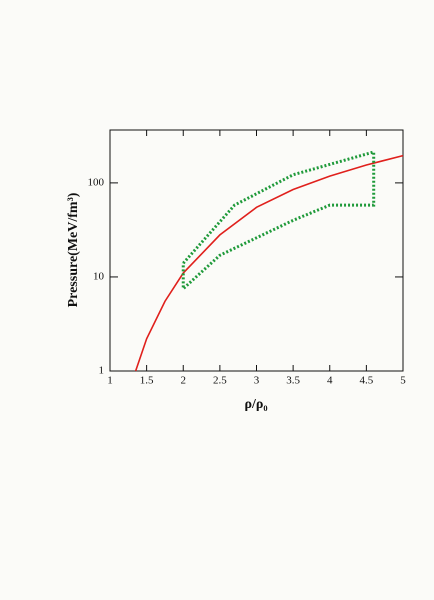 The height and width of the screenshot is (600, 434). What do you see at coordinates (330, 381) in the screenshot?
I see `x-tick-label: 4` at bounding box center [330, 381].